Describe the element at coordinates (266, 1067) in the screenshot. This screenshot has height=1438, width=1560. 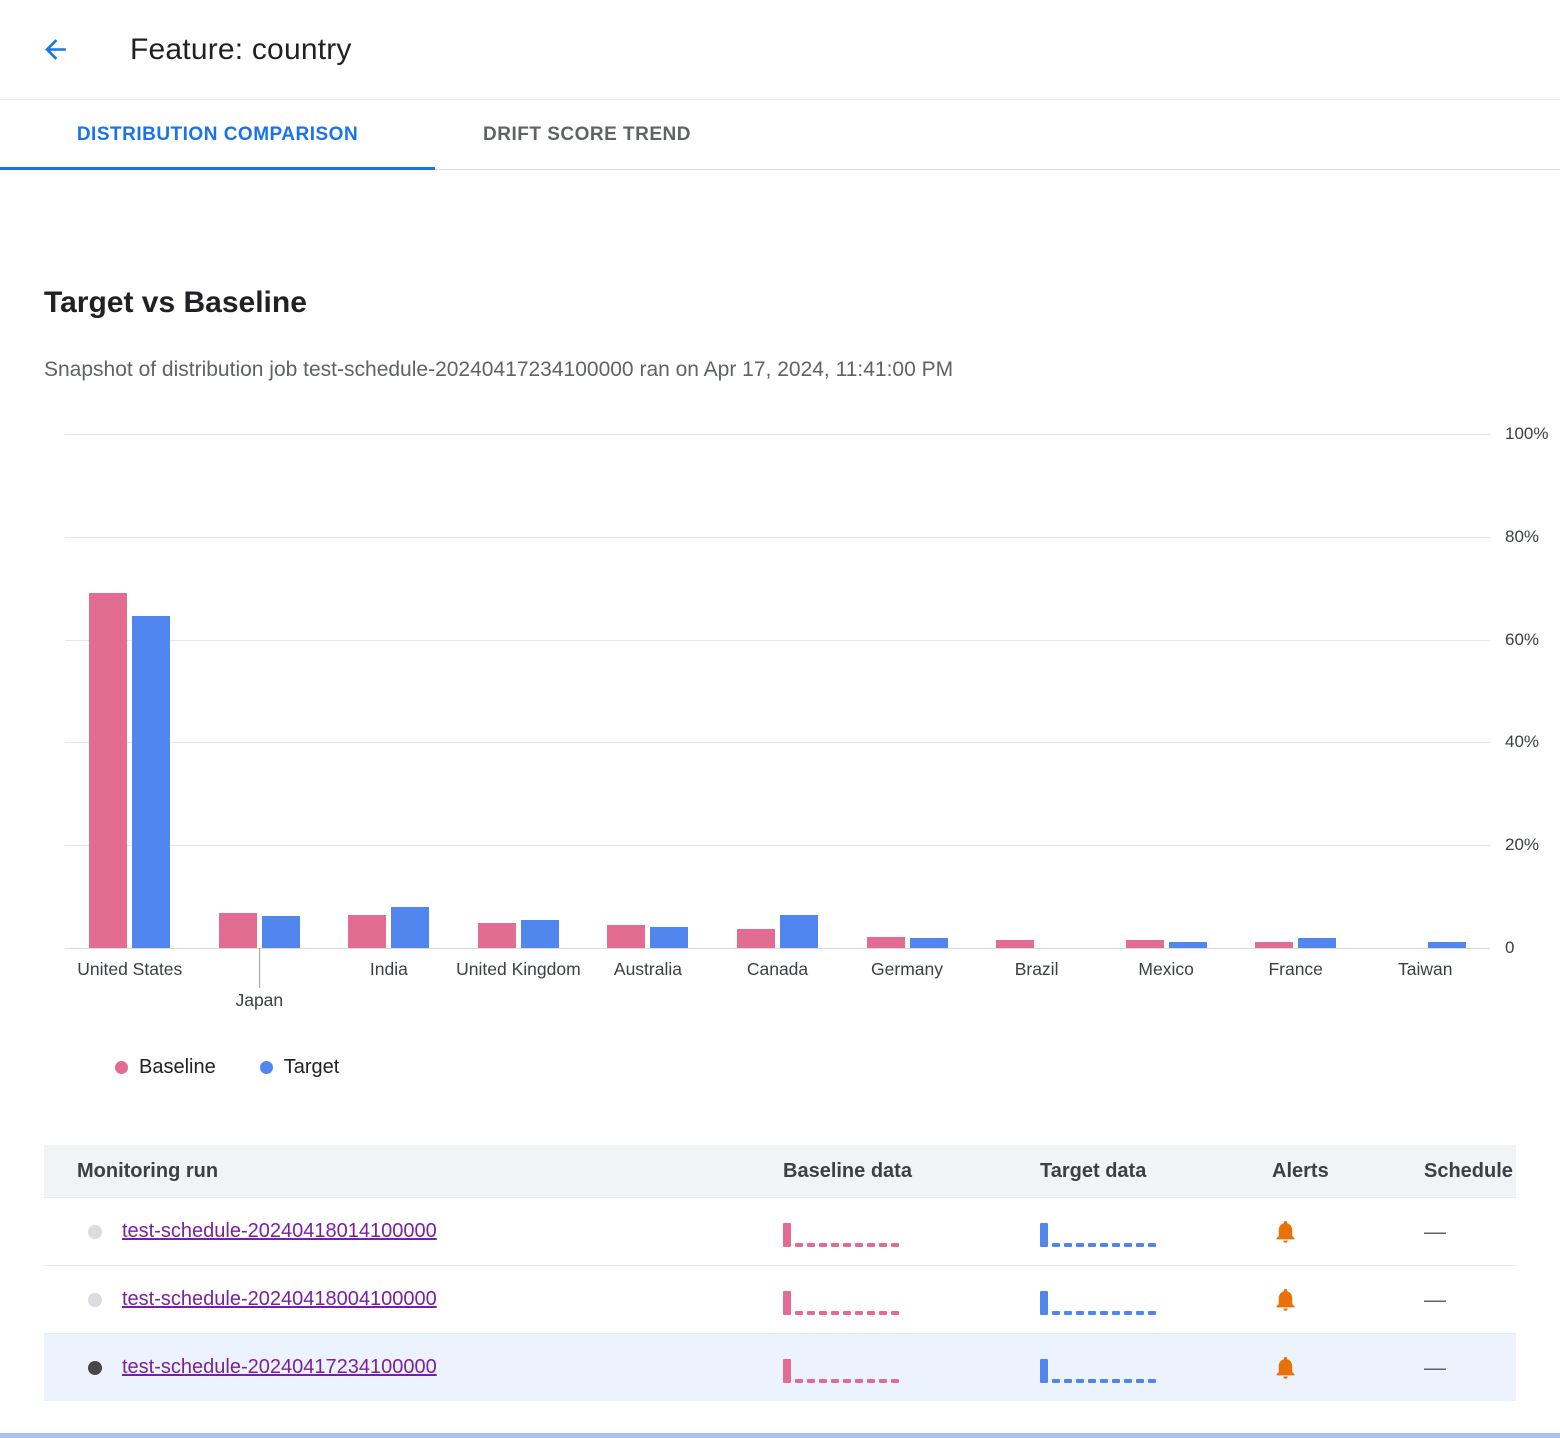
I see `legend-dot` at that location.